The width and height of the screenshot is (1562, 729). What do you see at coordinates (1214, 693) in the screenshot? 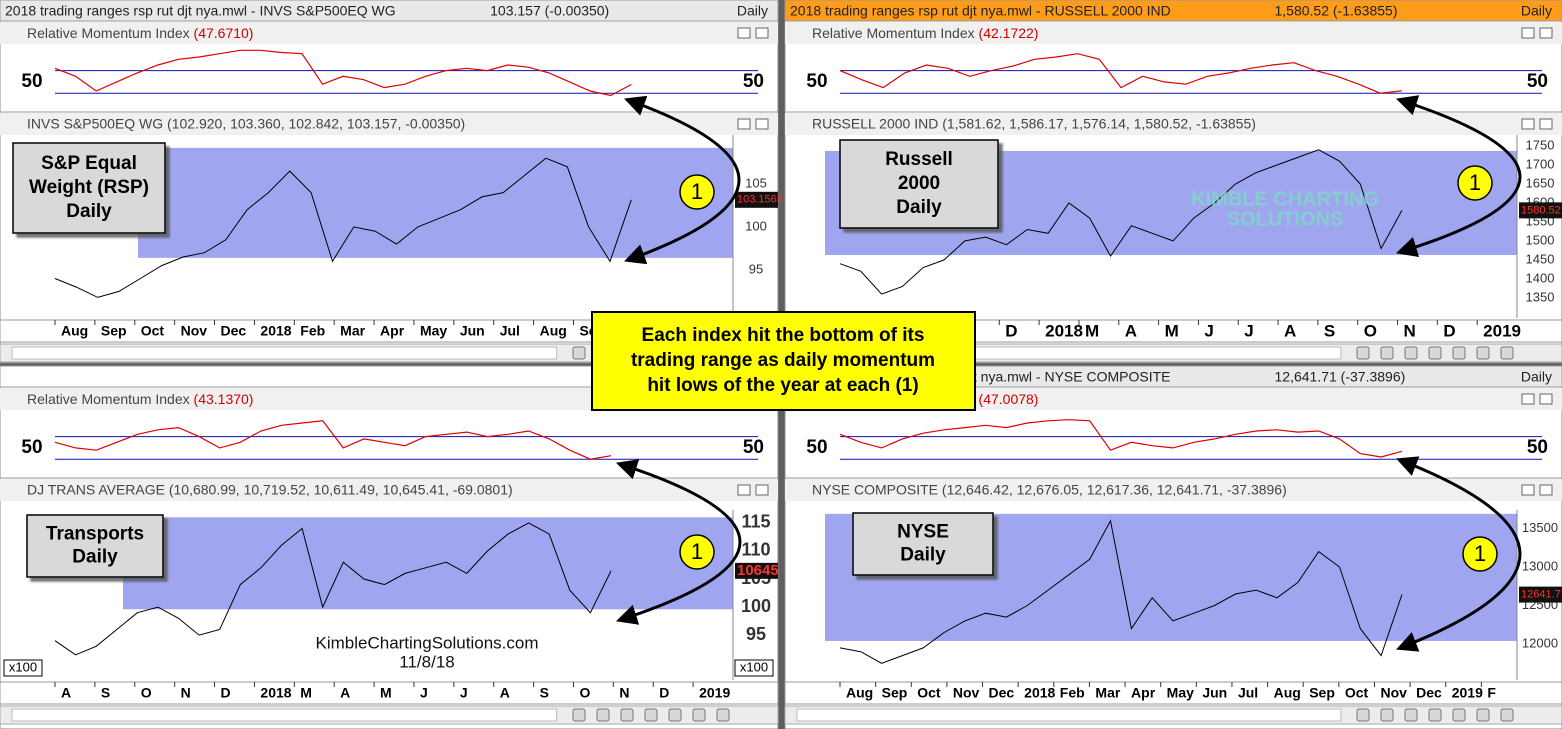
I see `x-tick-label: Jun` at bounding box center [1214, 693].